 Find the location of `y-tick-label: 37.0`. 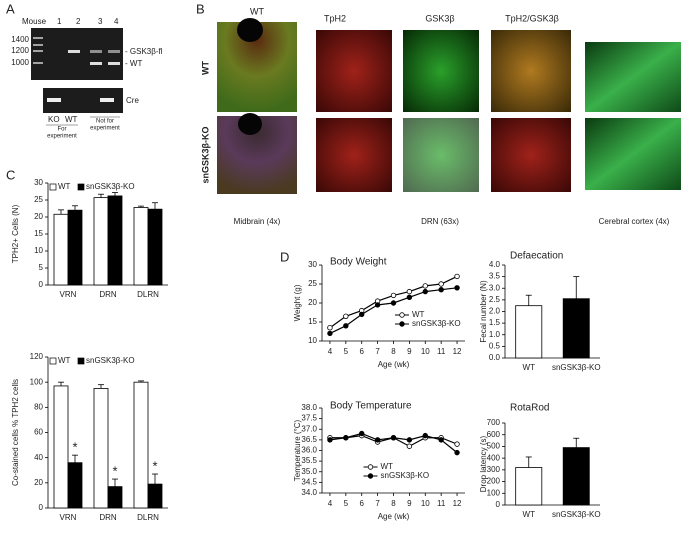

y-tick-label: 37.0 is located at coordinates (309, 428).